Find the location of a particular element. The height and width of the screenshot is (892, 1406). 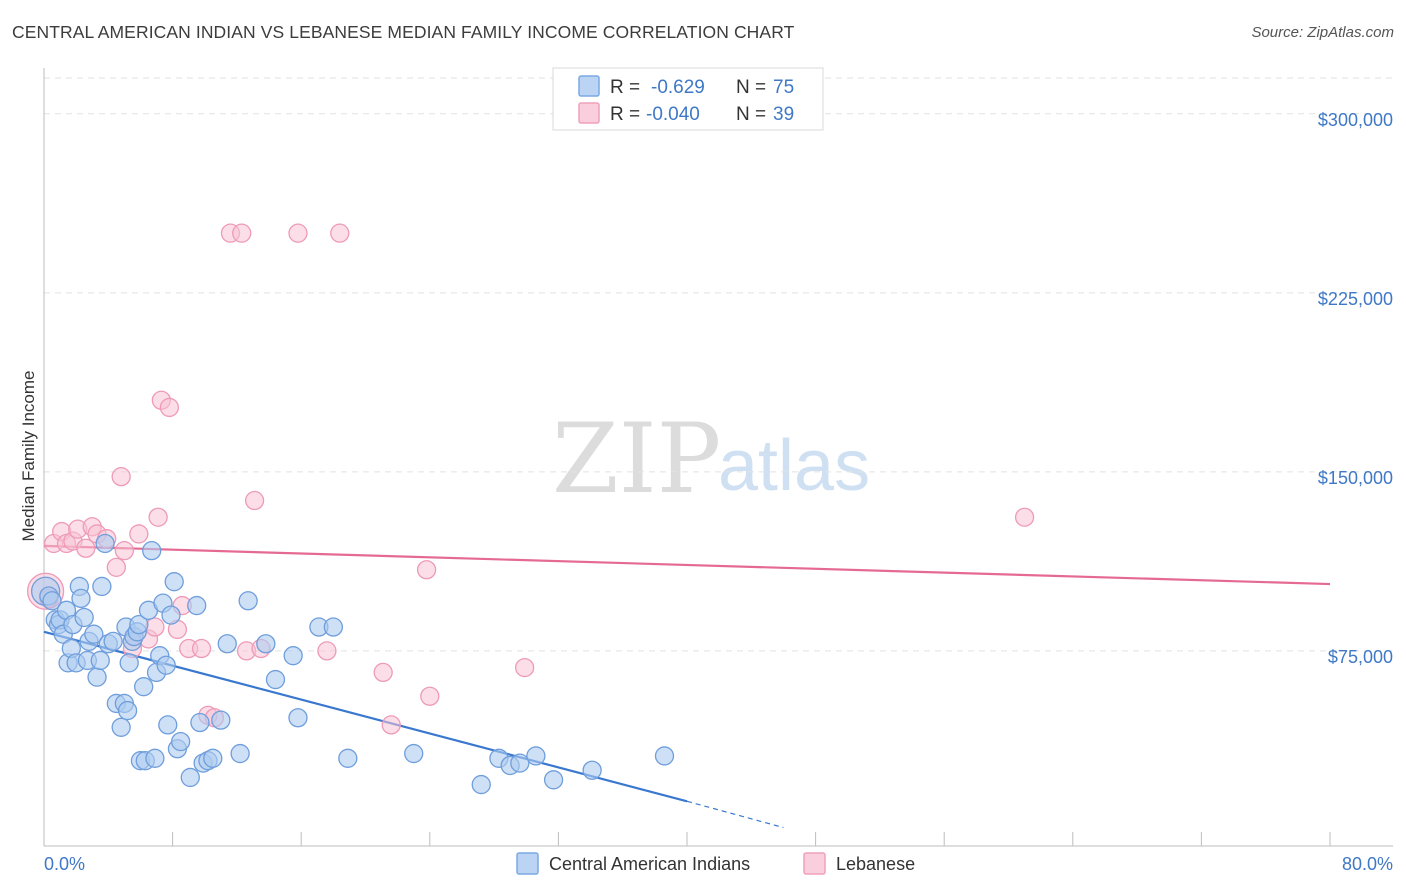

y-axis-title: Median Family Income is located at coordinates (28, 455).